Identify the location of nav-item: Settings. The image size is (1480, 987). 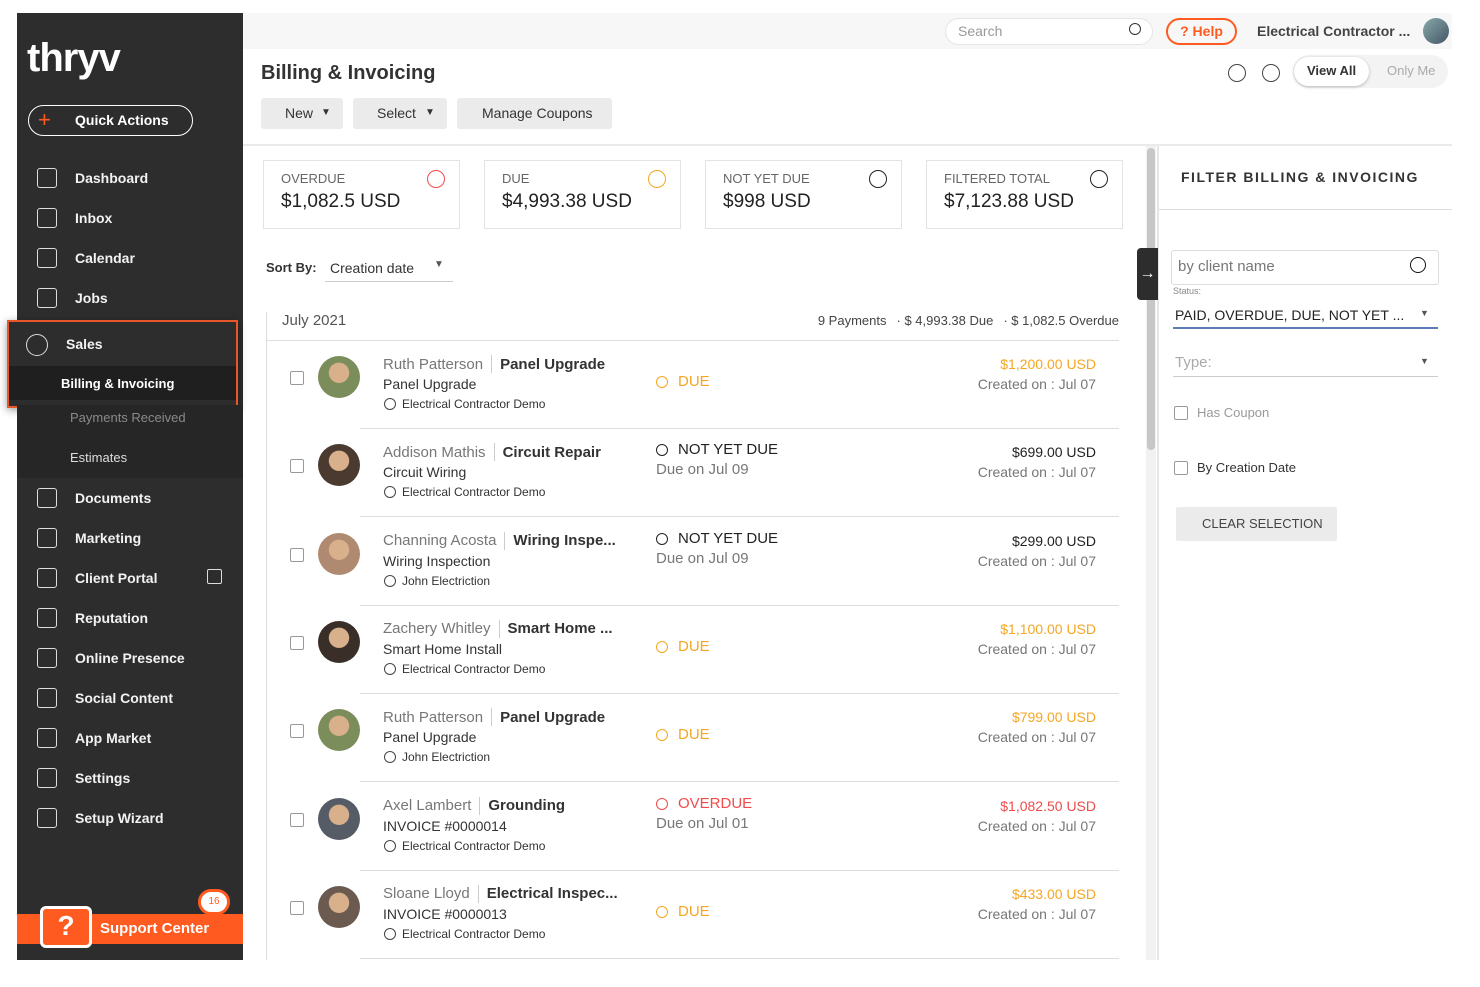
(103, 778).